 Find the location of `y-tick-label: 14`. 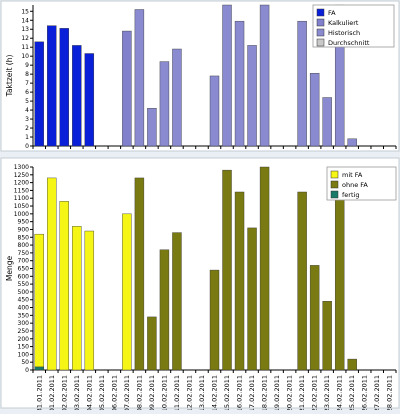

y-tick-label: 14 is located at coordinates (25, 20).